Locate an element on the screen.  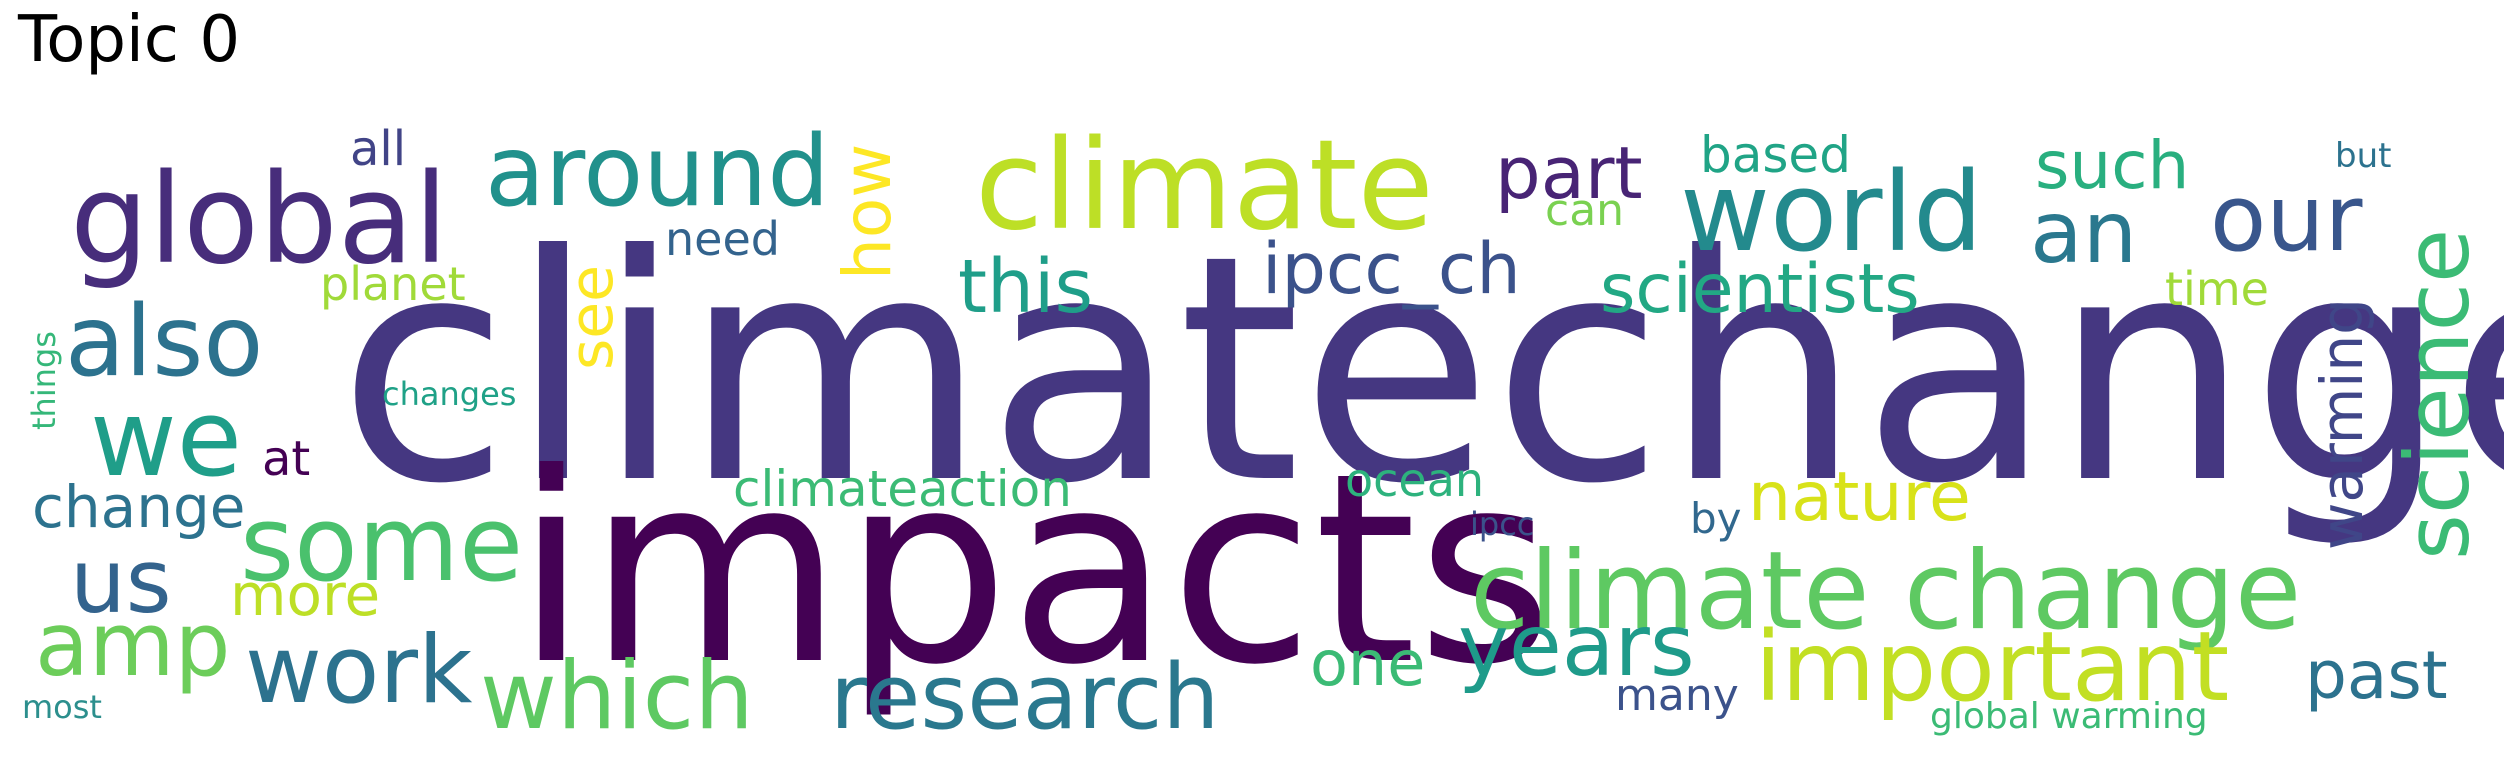
word-warming: warming is located at coordinates (2342, 424).